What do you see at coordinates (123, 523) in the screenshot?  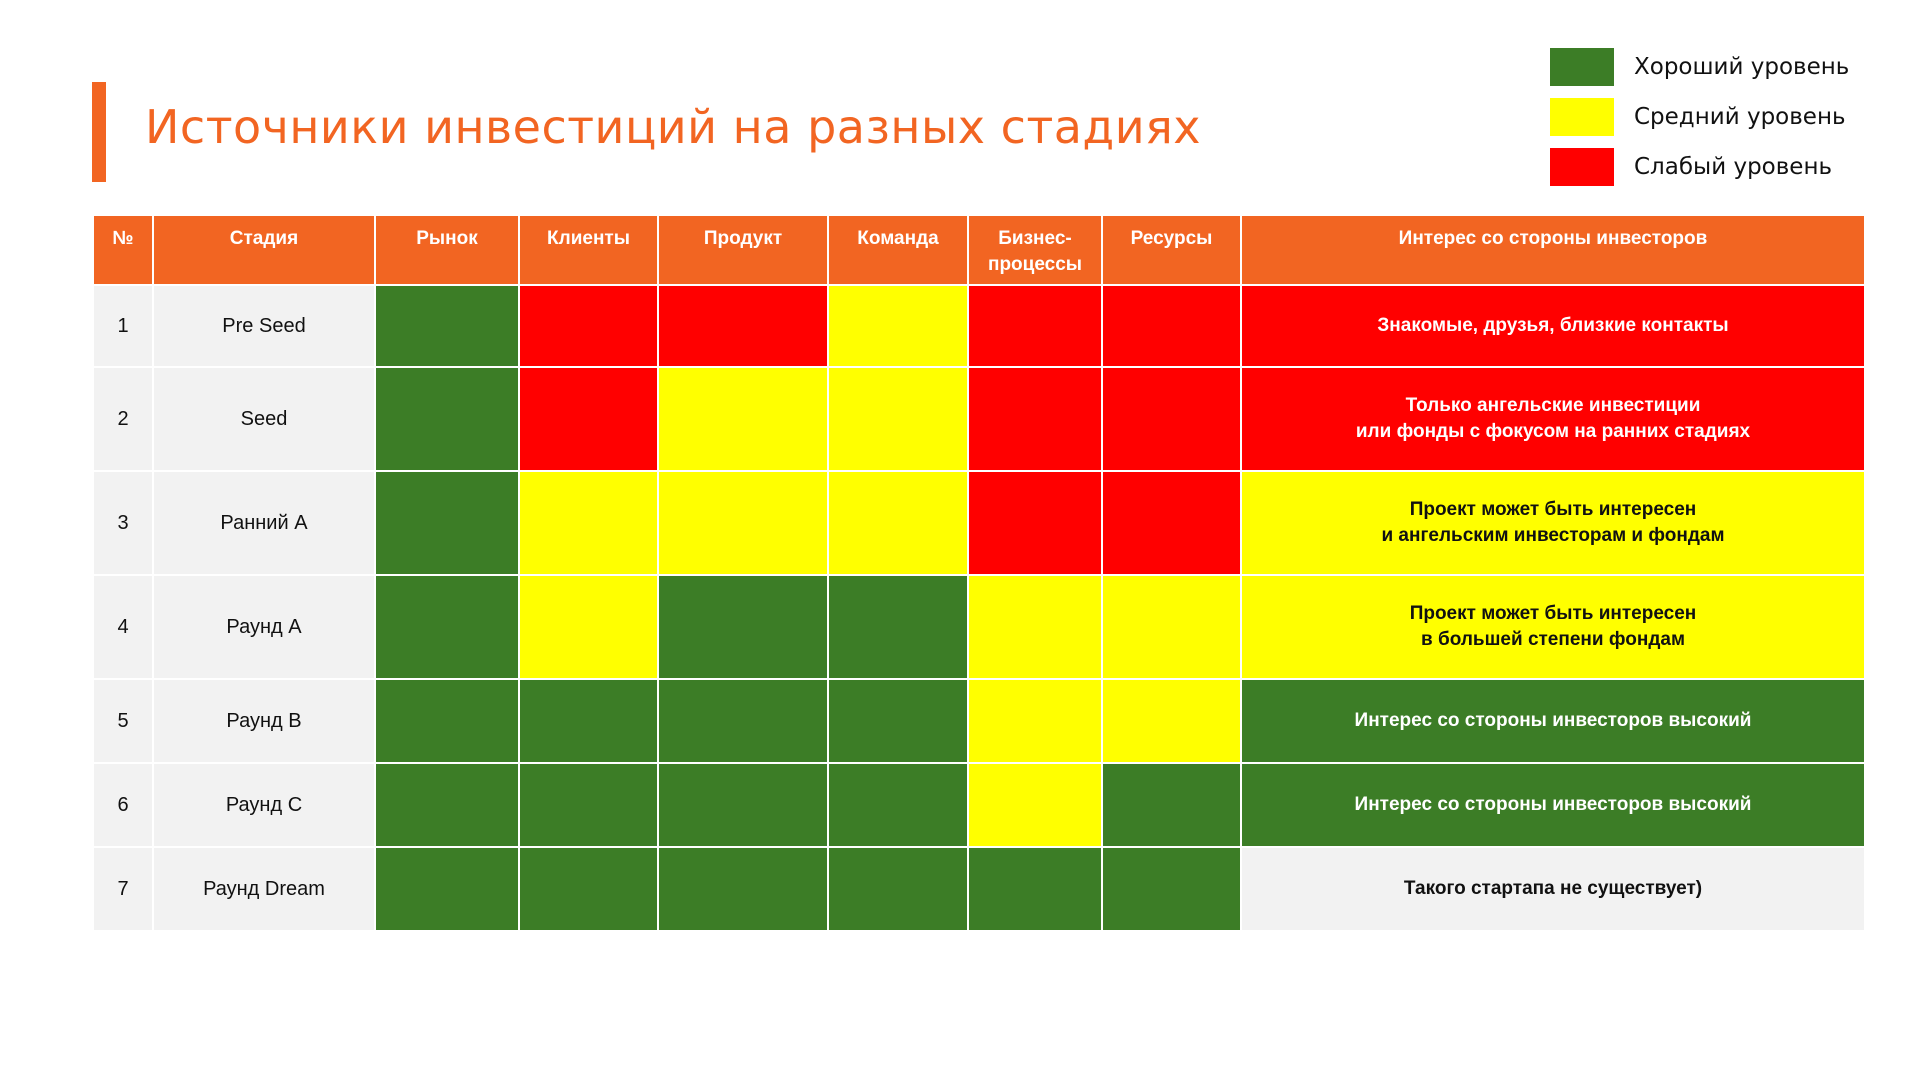 I see `row-number: 3` at bounding box center [123, 523].